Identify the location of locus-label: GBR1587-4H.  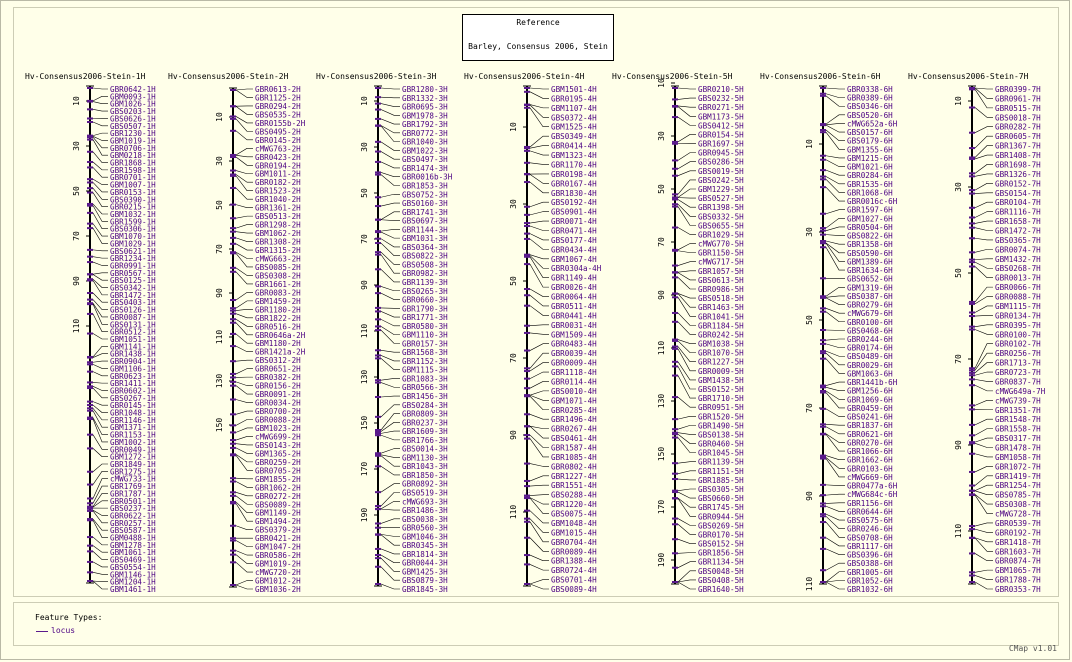
(574, 447).